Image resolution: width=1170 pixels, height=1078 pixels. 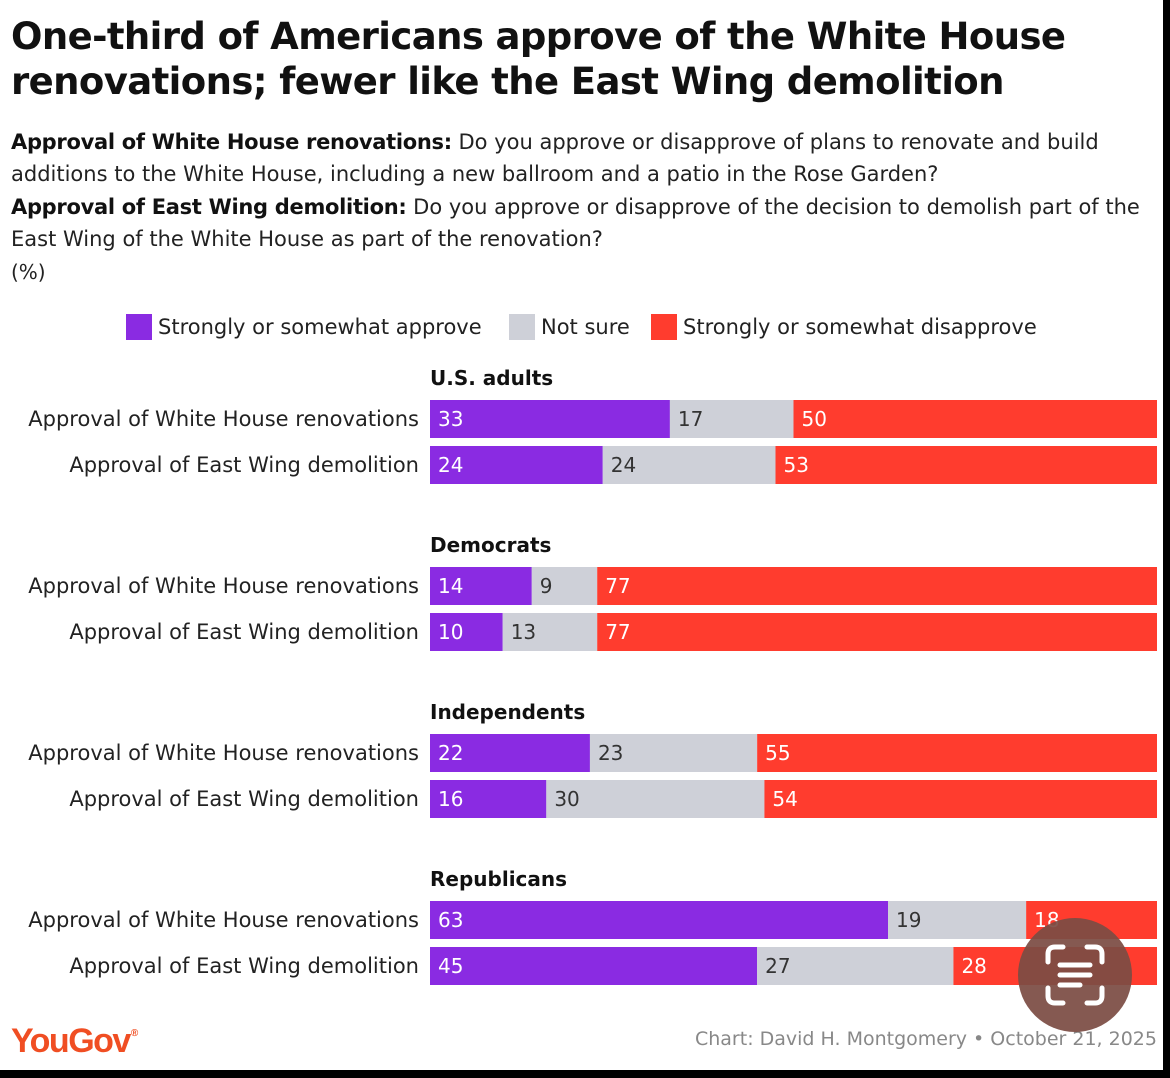 What do you see at coordinates (664, 327) in the screenshot?
I see `legend-swatch-disapprove` at bounding box center [664, 327].